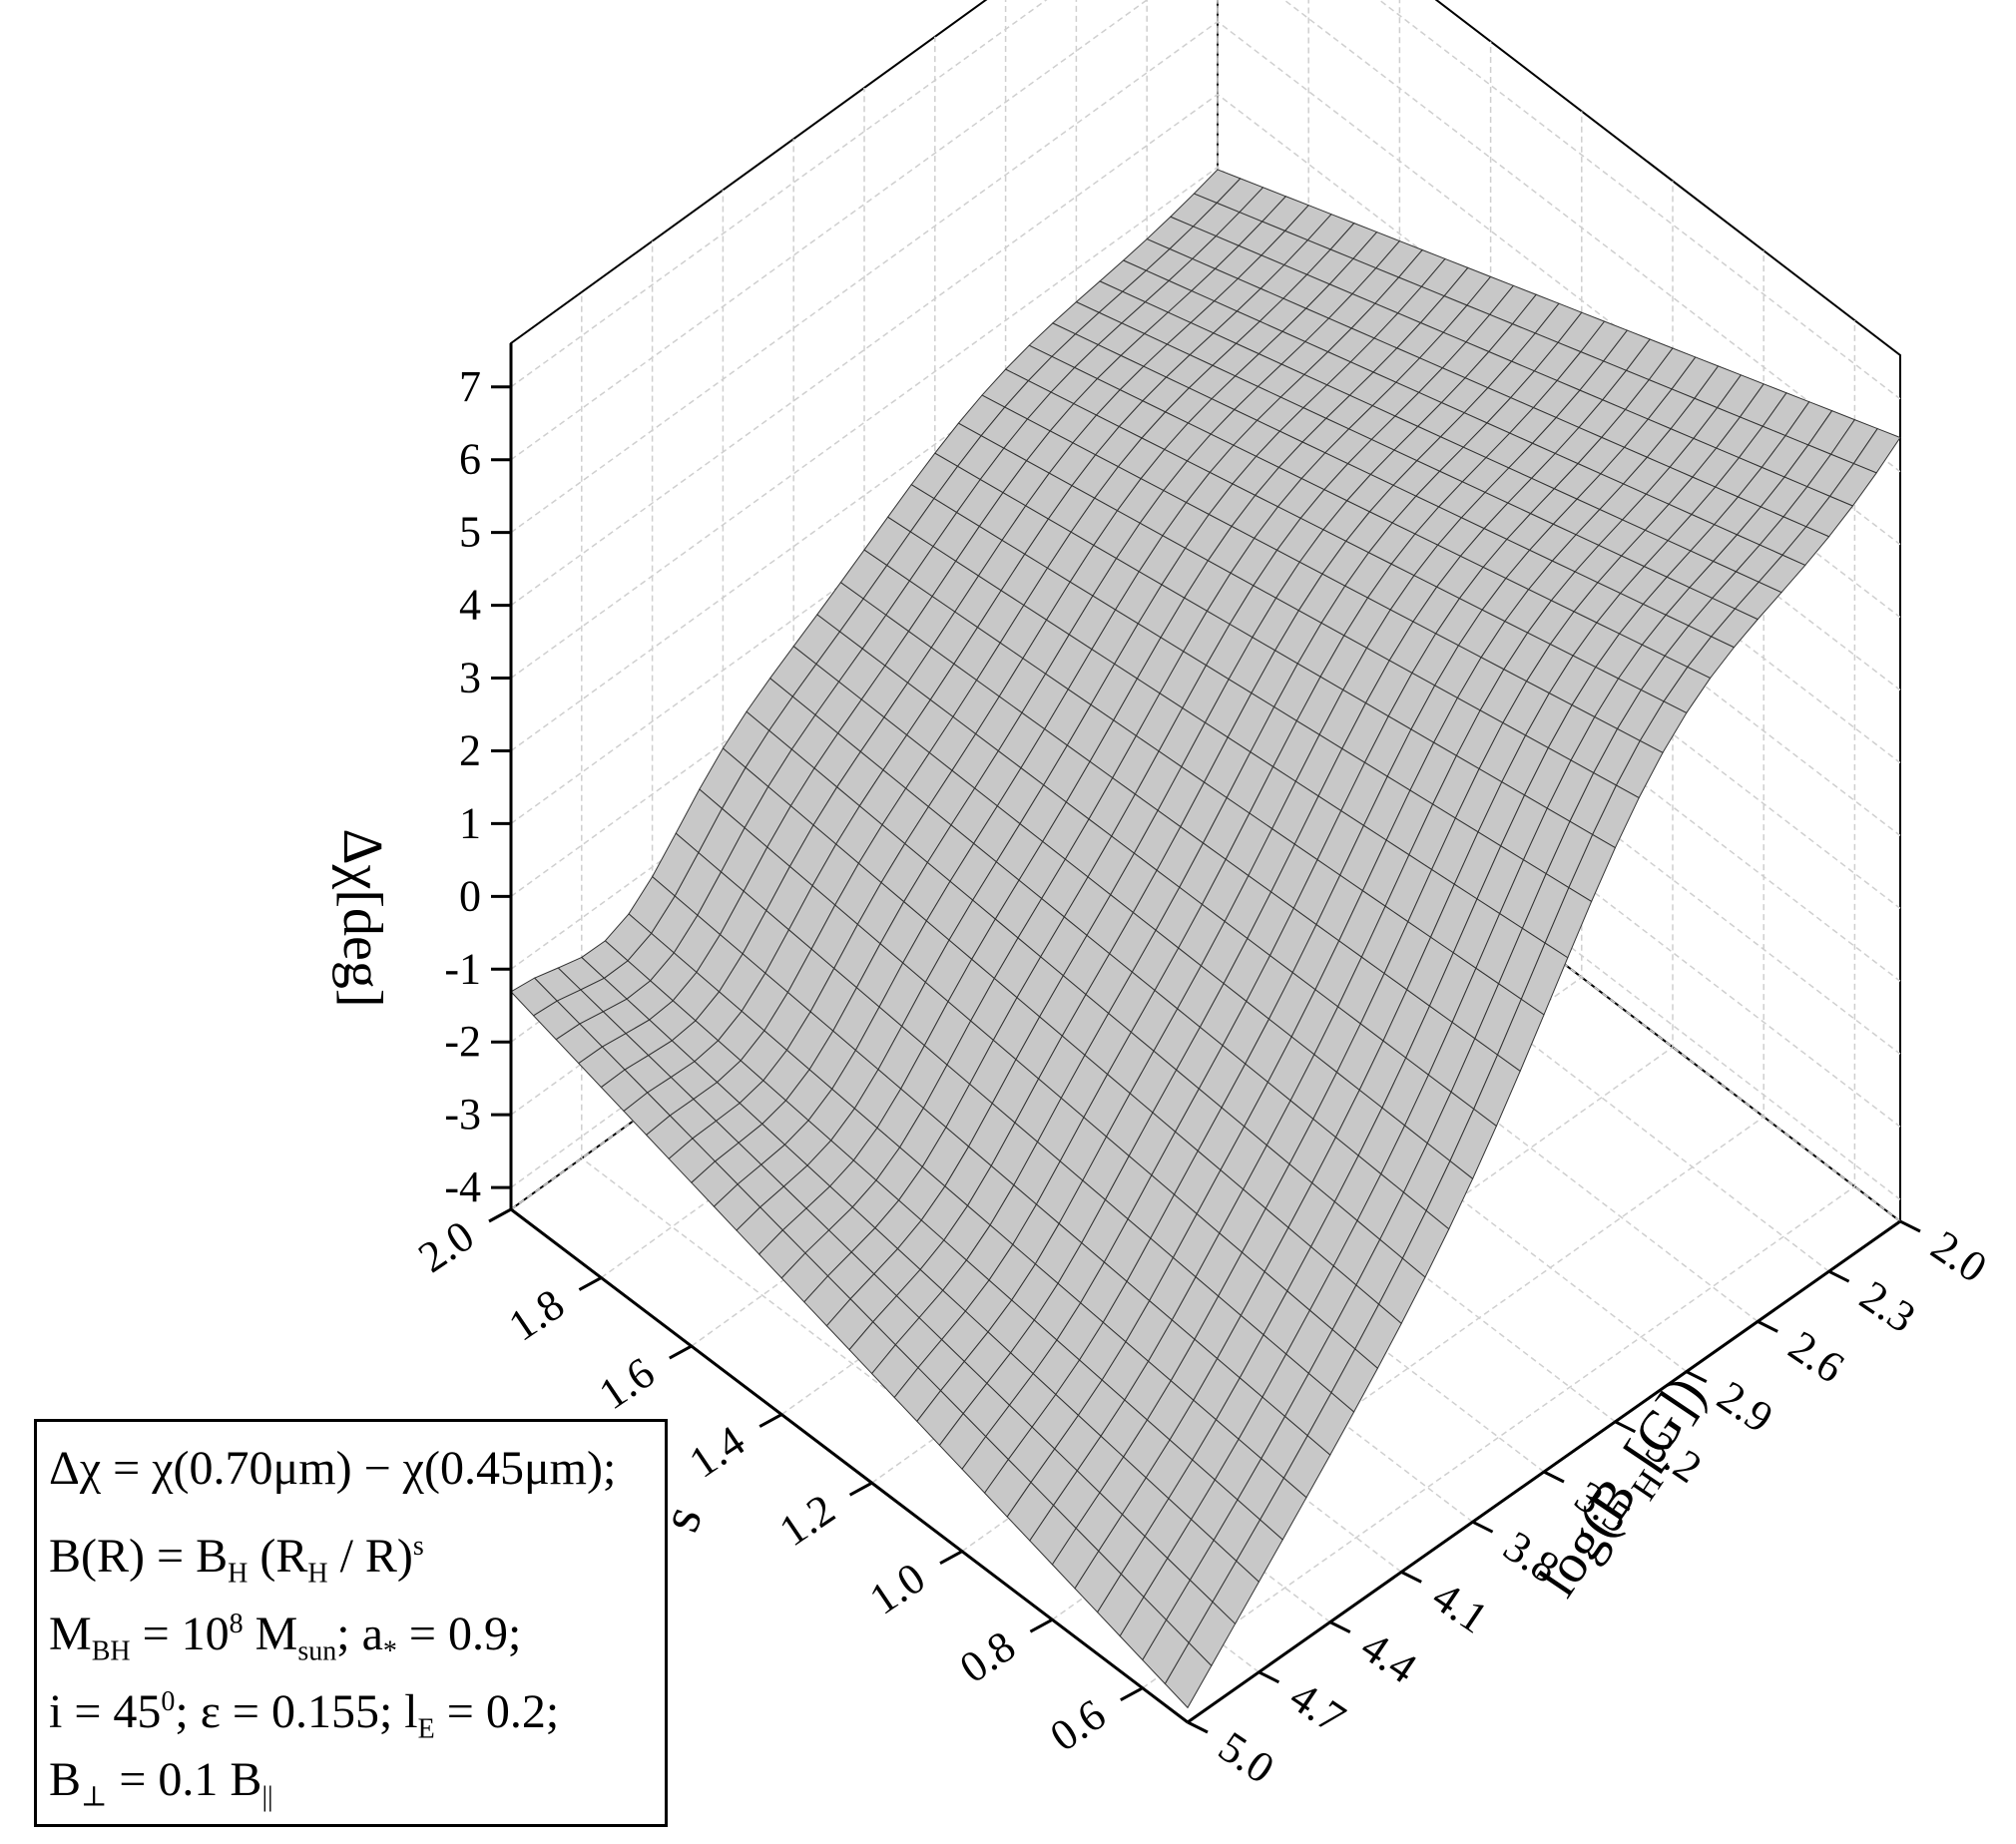  I want to click on z-tick-label: 1, so click(470, 822).